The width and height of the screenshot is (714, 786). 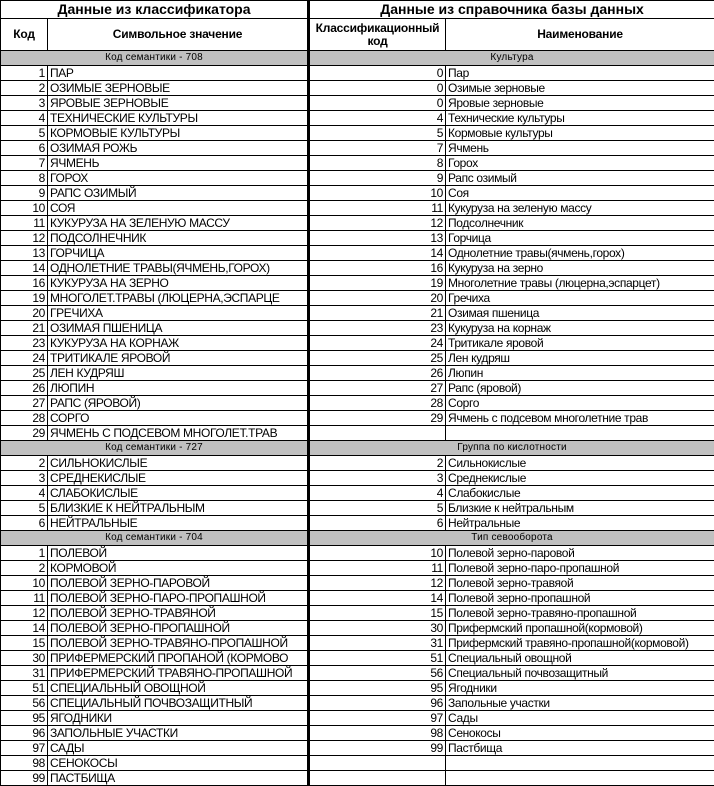 I want to click on class-code-cell: 8, so click(x=377, y=163).